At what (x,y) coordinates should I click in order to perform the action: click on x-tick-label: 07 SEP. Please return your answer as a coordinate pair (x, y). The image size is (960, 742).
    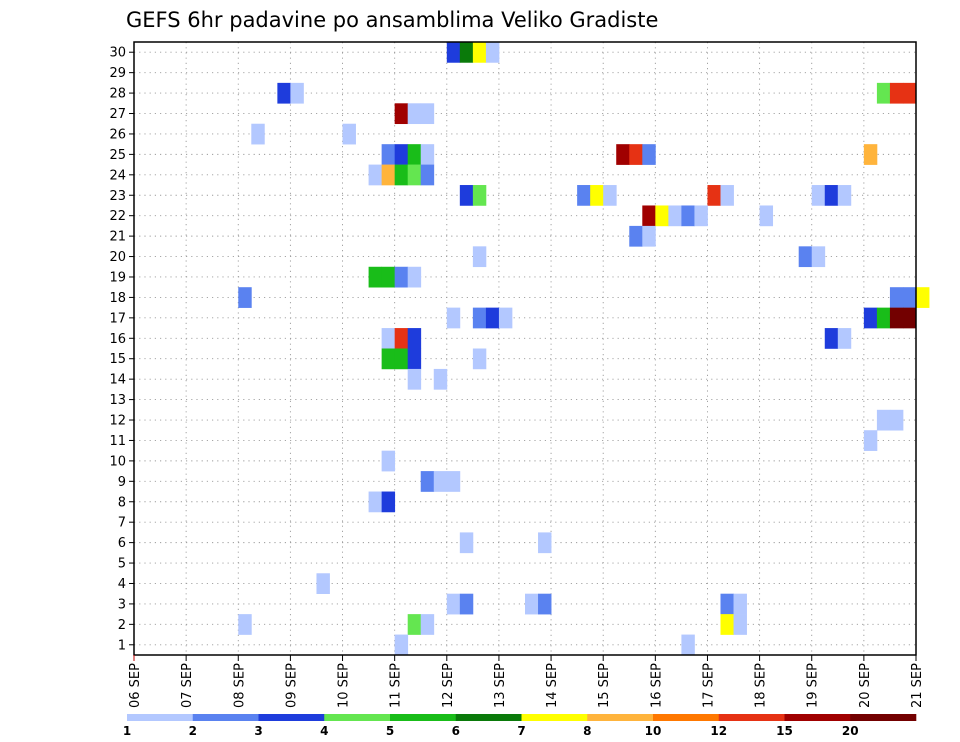
    Looking at the image, I should click on (187, 685).